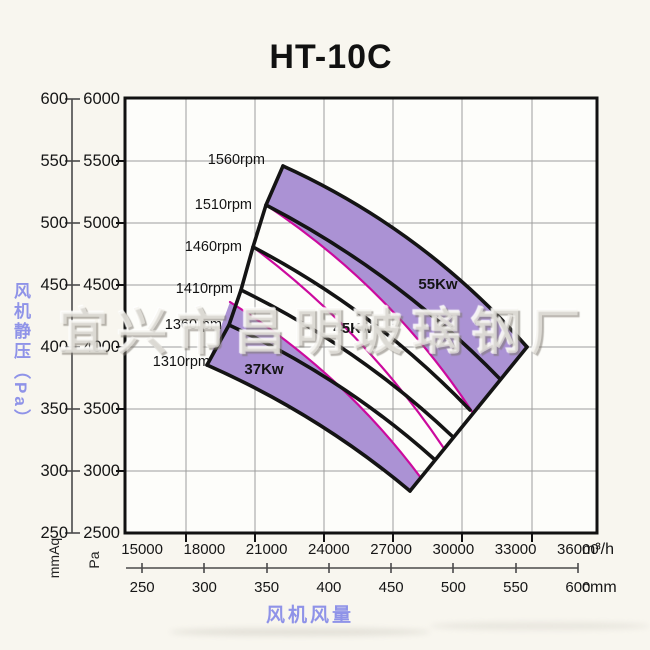 The width and height of the screenshot is (650, 650). I want to click on label-55kw: 55Kw, so click(438, 284).